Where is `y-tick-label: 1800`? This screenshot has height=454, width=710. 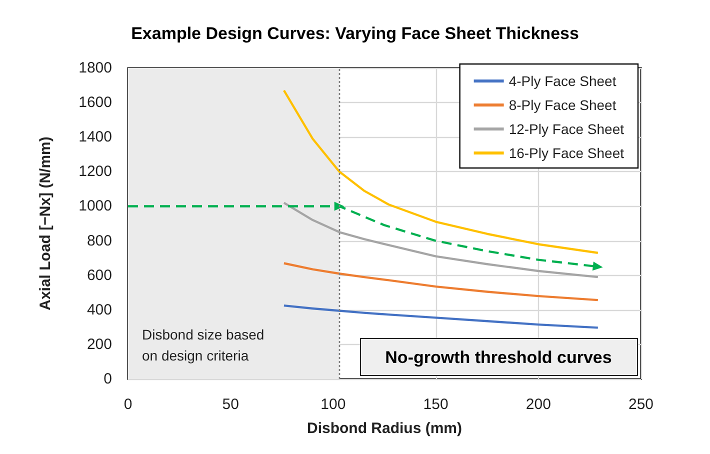
y-tick-label: 1800 is located at coordinates (95, 68).